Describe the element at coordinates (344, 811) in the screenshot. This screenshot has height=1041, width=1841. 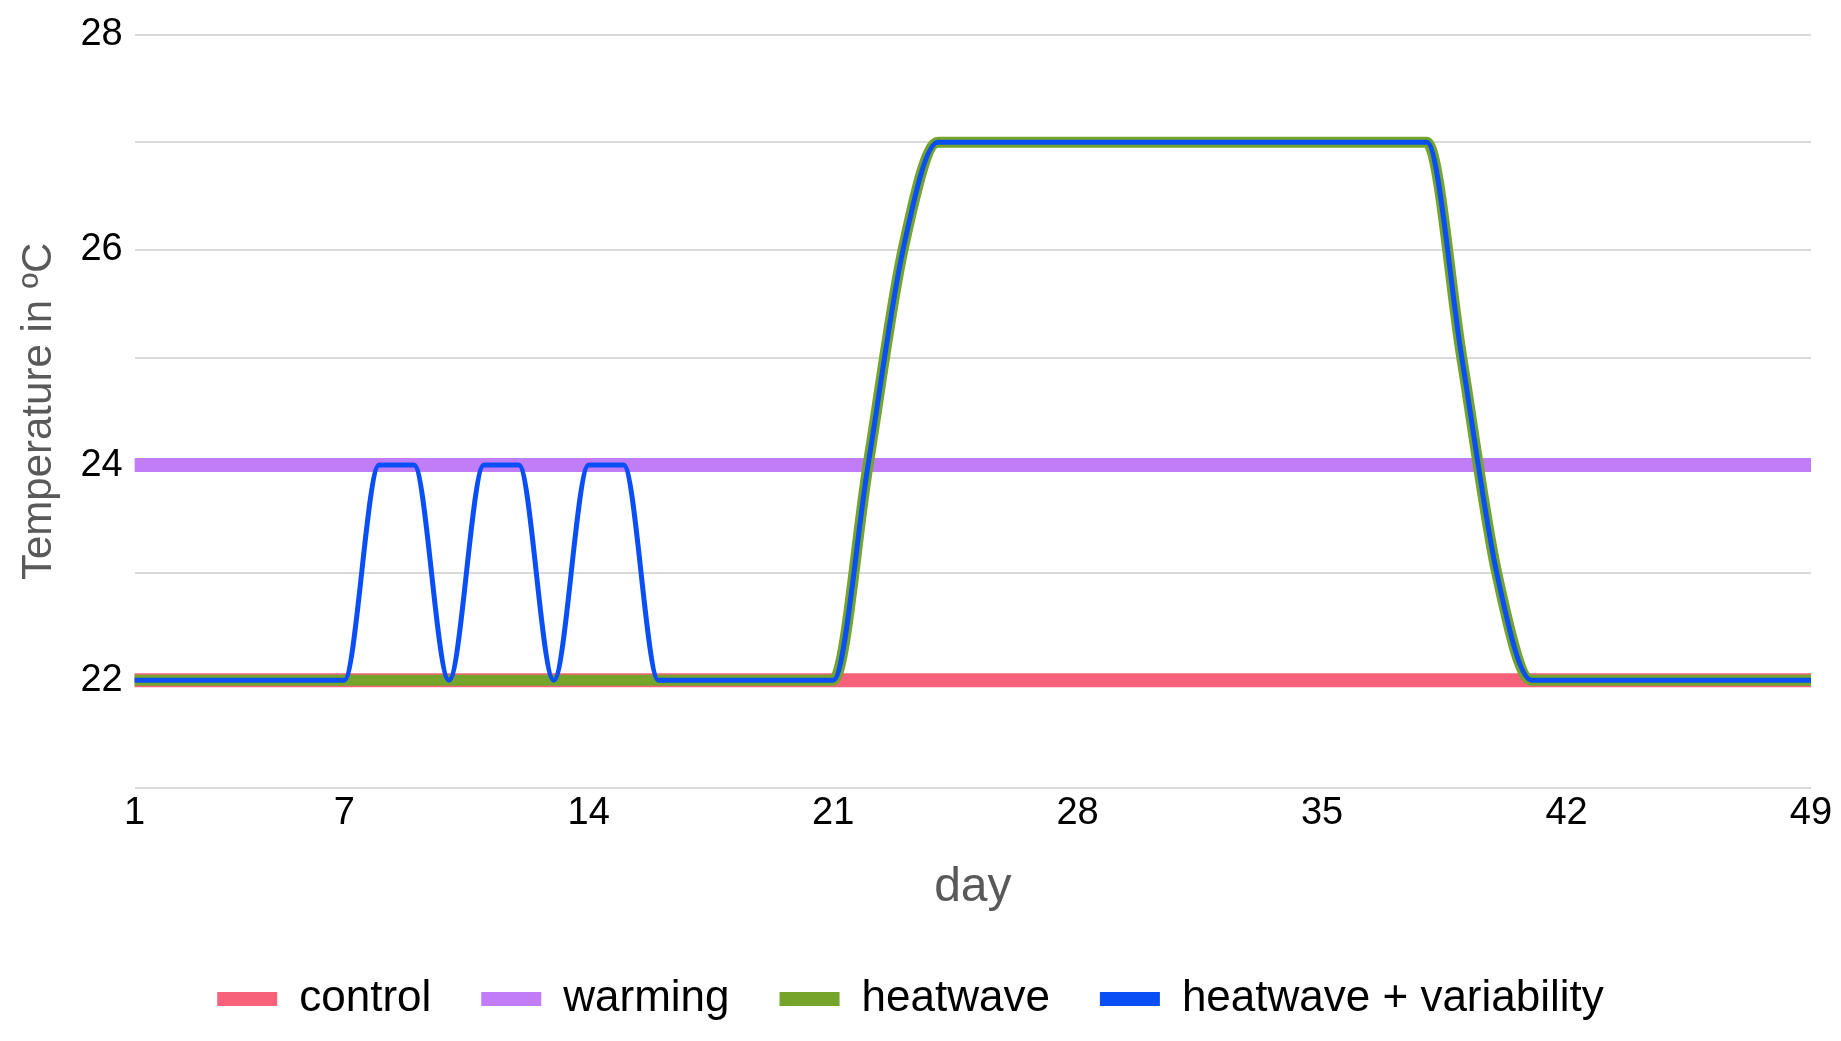
I see `x-tick-label: 7` at that location.